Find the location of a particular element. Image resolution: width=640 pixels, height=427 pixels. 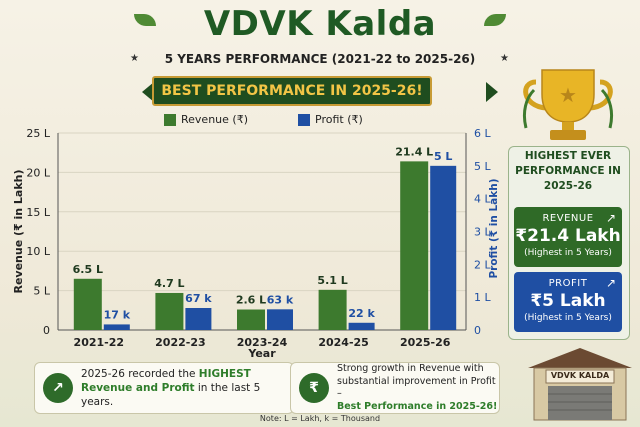

note-highest-text-a: 2025-26 recorded the is located at coordinates (140, 374).